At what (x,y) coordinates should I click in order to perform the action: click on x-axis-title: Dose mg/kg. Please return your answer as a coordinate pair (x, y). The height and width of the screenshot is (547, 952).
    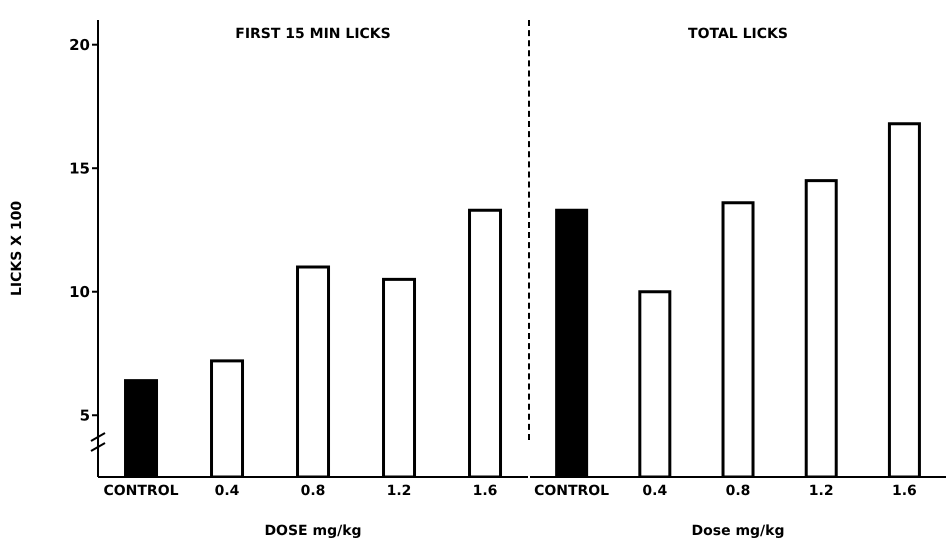
    Looking at the image, I should click on (738, 531).